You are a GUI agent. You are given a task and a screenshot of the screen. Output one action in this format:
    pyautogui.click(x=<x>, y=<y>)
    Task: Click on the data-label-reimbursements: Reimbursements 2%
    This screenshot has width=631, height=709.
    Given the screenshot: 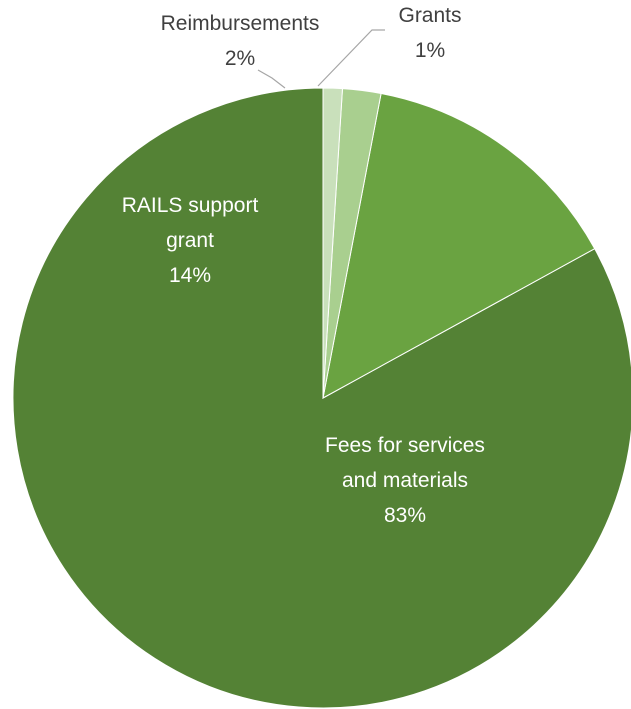 What is the action you would take?
    pyautogui.click(x=240, y=41)
    